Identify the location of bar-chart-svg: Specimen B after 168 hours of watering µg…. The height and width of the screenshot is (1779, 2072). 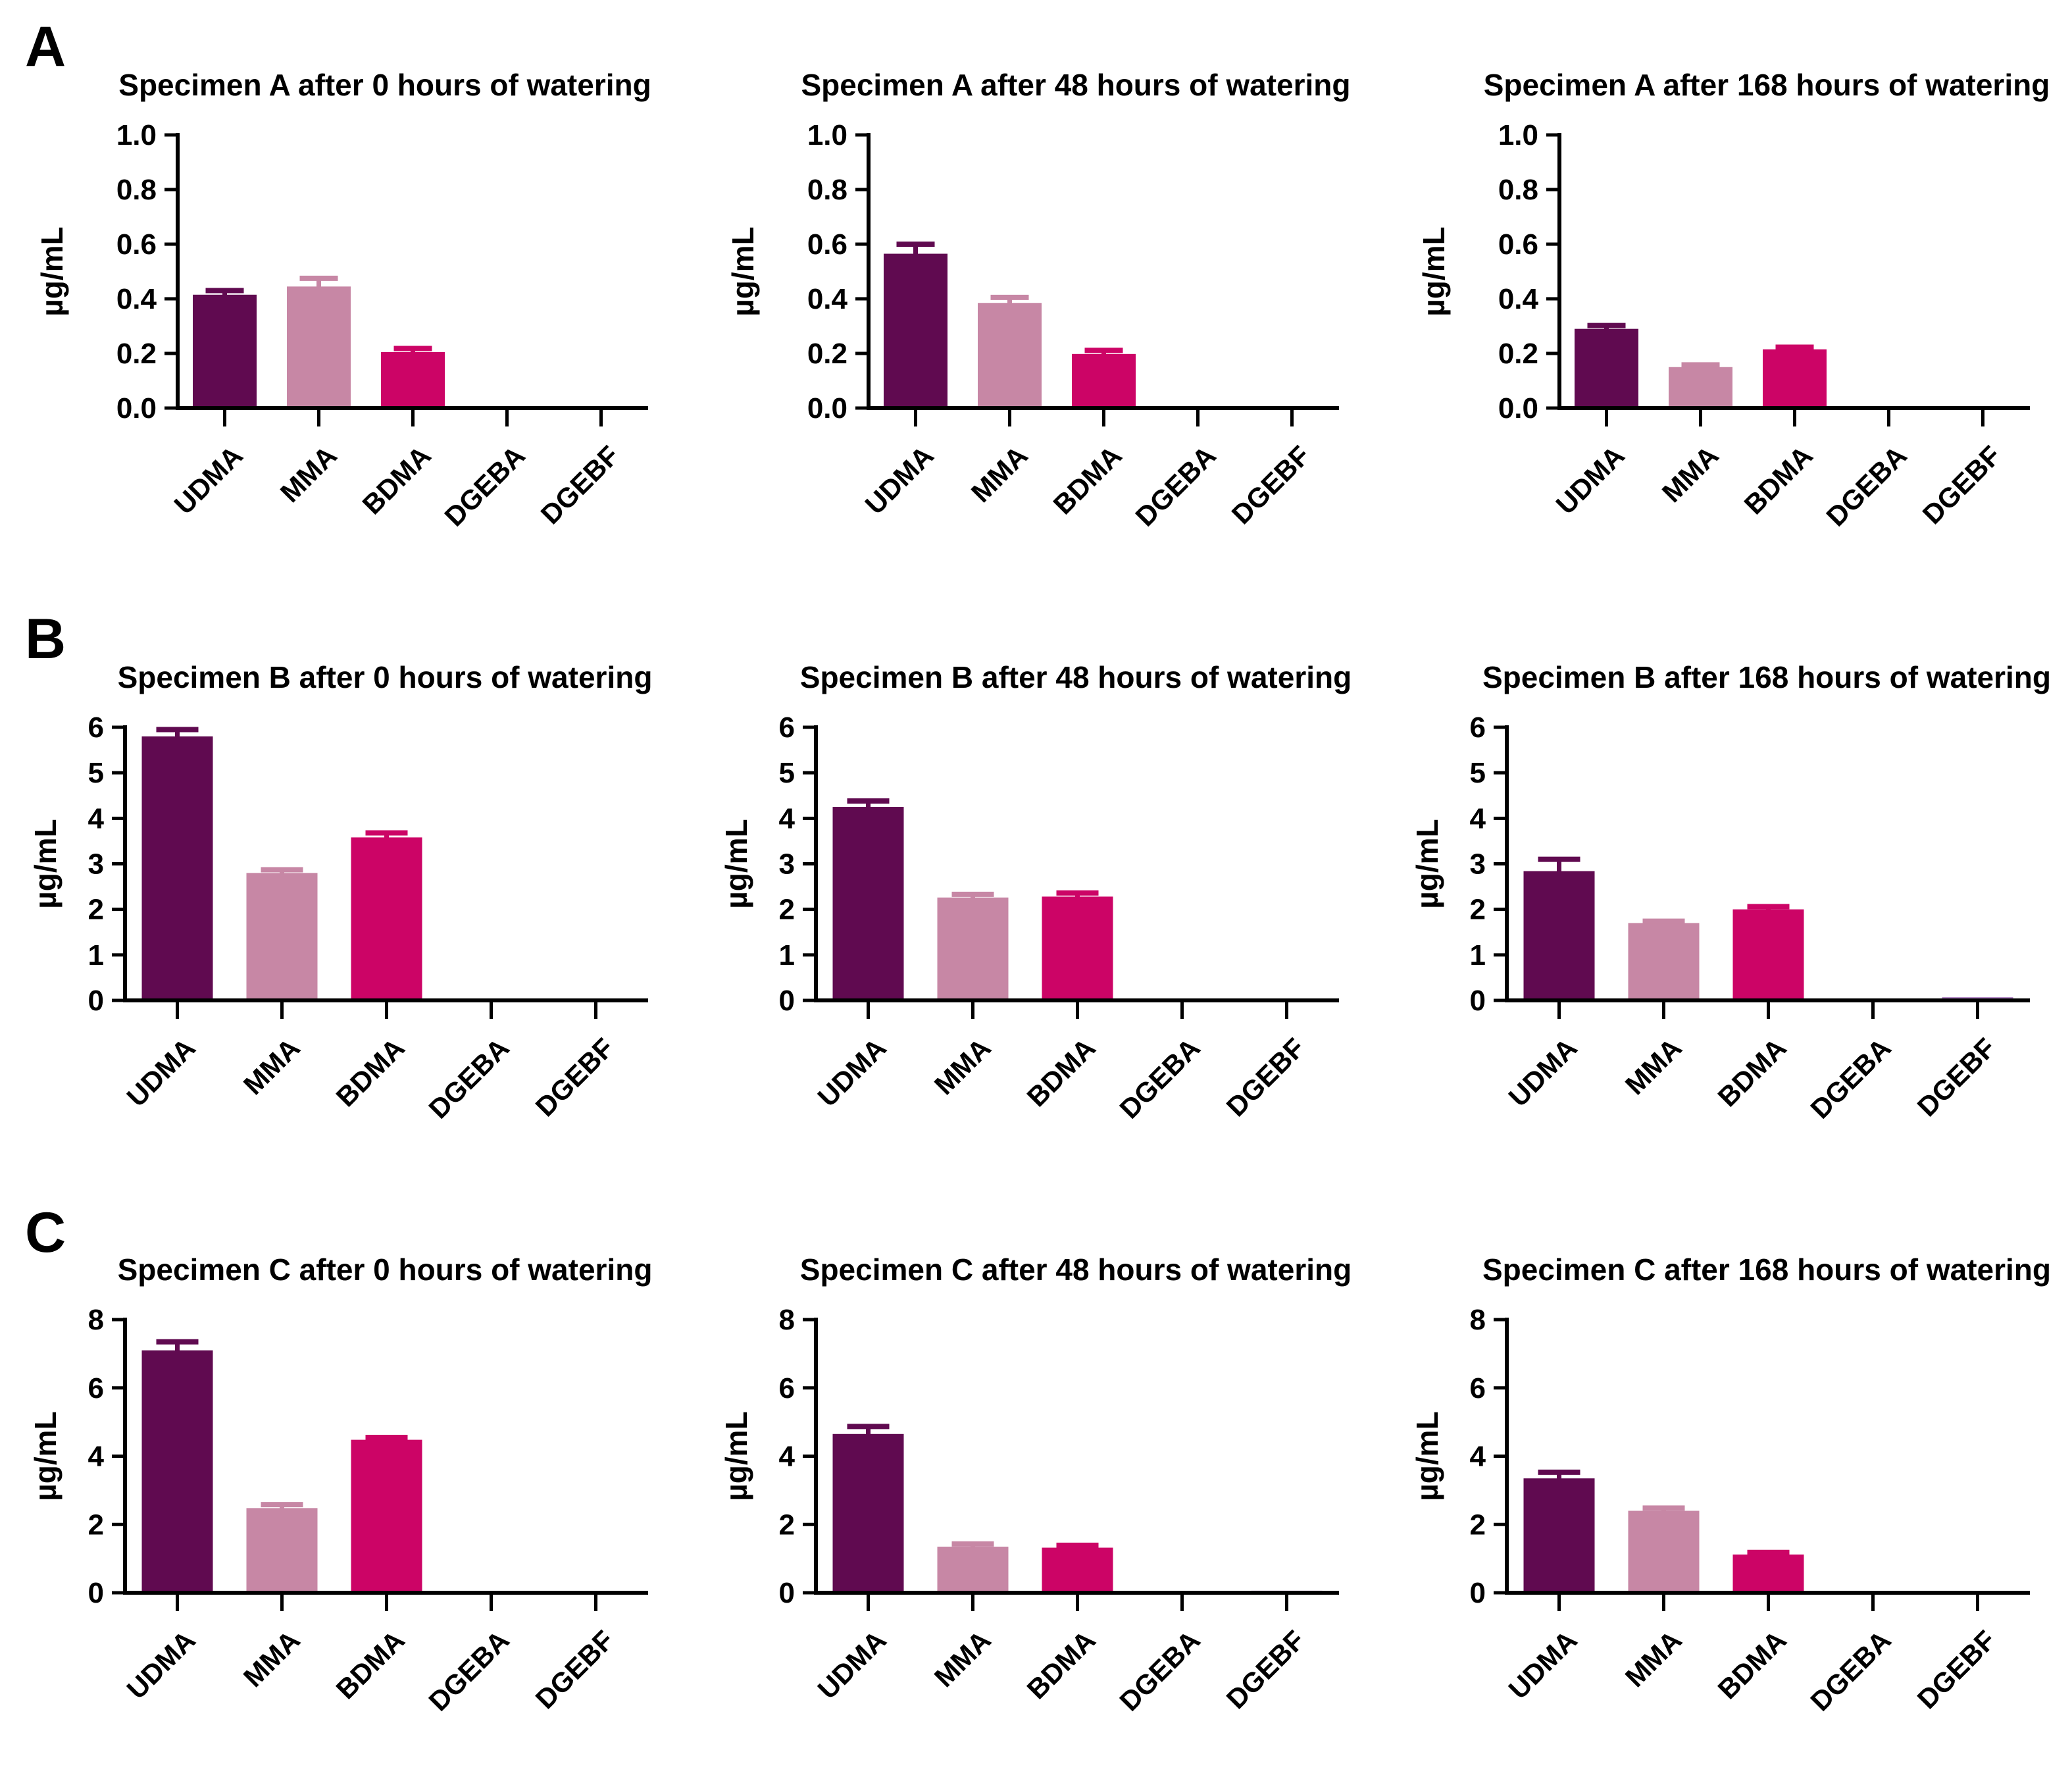
(1730, 893).